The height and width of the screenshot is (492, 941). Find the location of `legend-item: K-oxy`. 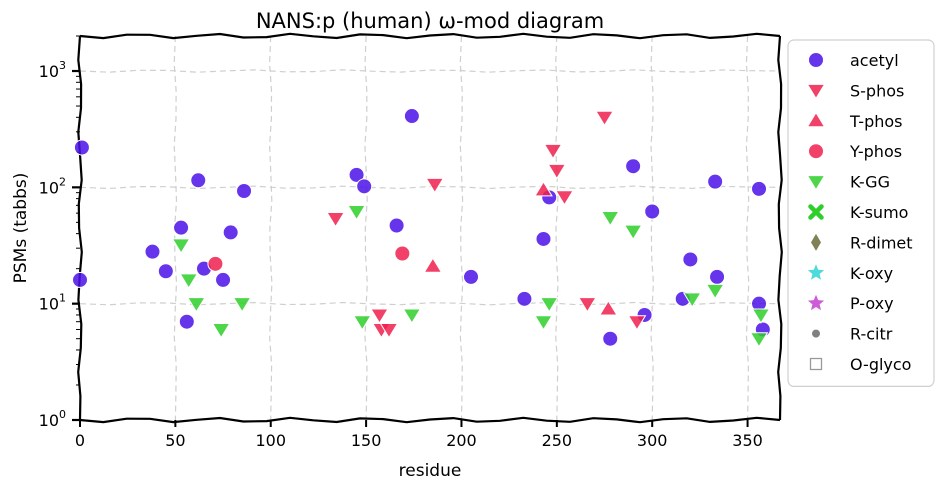

legend-item: K-oxy is located at coordinates (850, 273).